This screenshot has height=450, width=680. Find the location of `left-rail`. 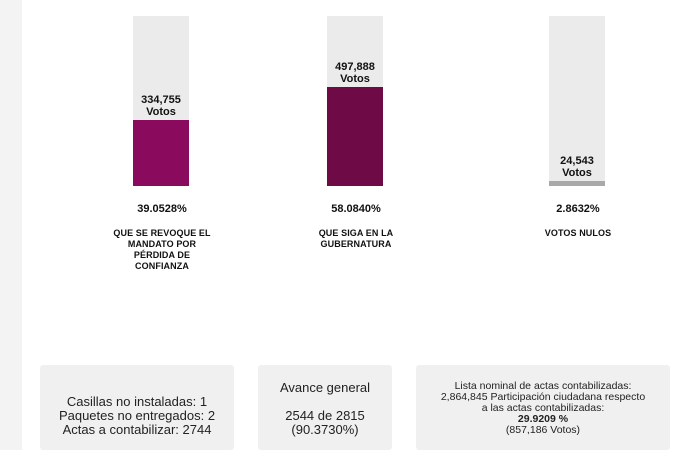

left-rail is located at coordinates (11, 225).